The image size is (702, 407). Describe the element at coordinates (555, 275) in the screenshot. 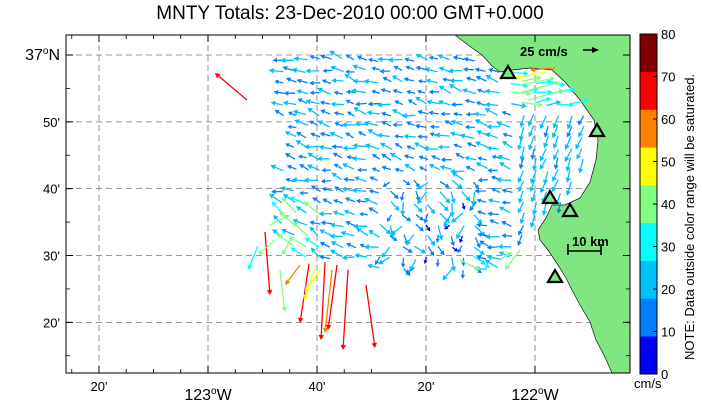

I see `site-5-icon` at that location.